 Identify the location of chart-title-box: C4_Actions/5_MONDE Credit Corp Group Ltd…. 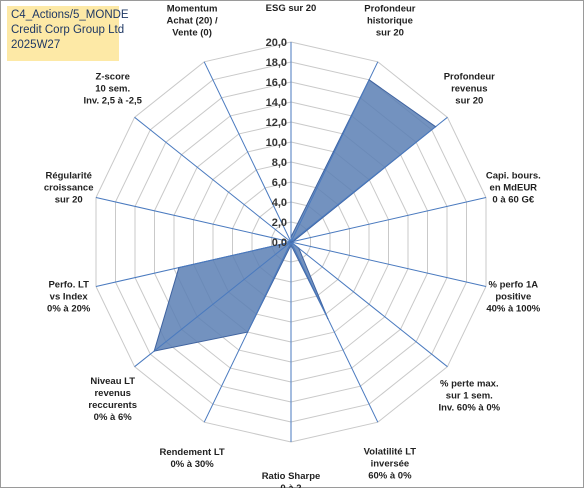
(68, 33).